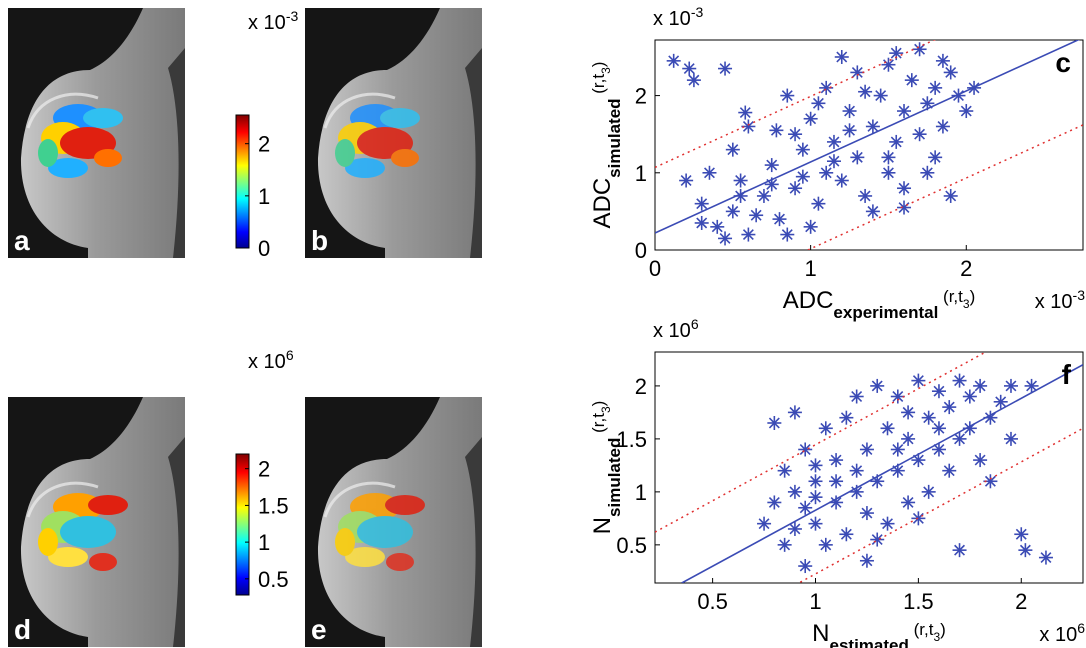 The height and width of the screenshot is (648, 1086). What do you see at coordinates (602, 203) in the screenshot?
I see `label-main: ADC` at bounding box center [602, 203].